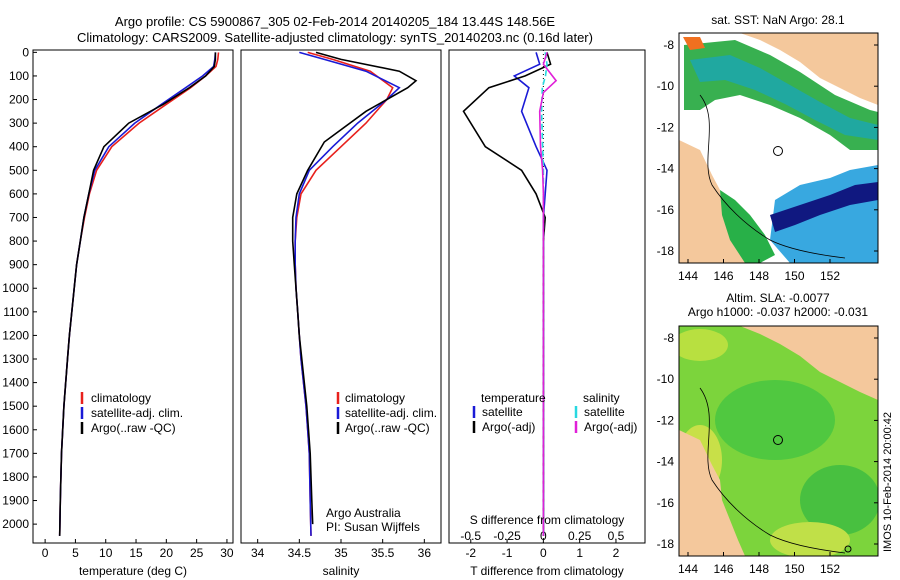 This screenshot has height=580, width=900. What do you see at coordinates (579, 553) in the screenshot?
I see `x-tick-label: 1` at bounding box center [579, 553].